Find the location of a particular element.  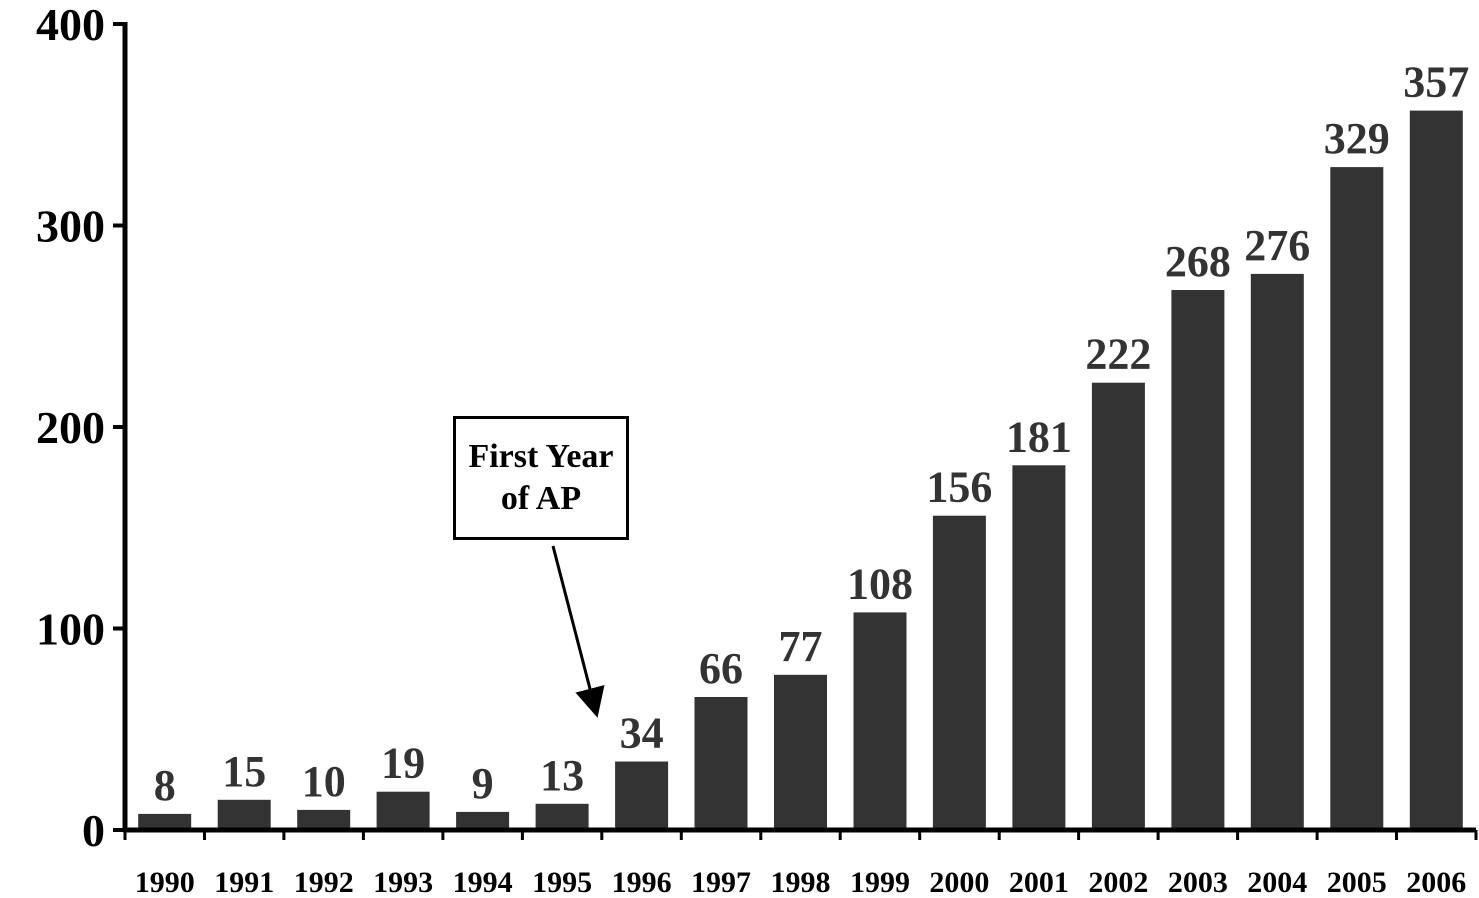

callout-line-1: First Year is located at coordinates (541, 456).